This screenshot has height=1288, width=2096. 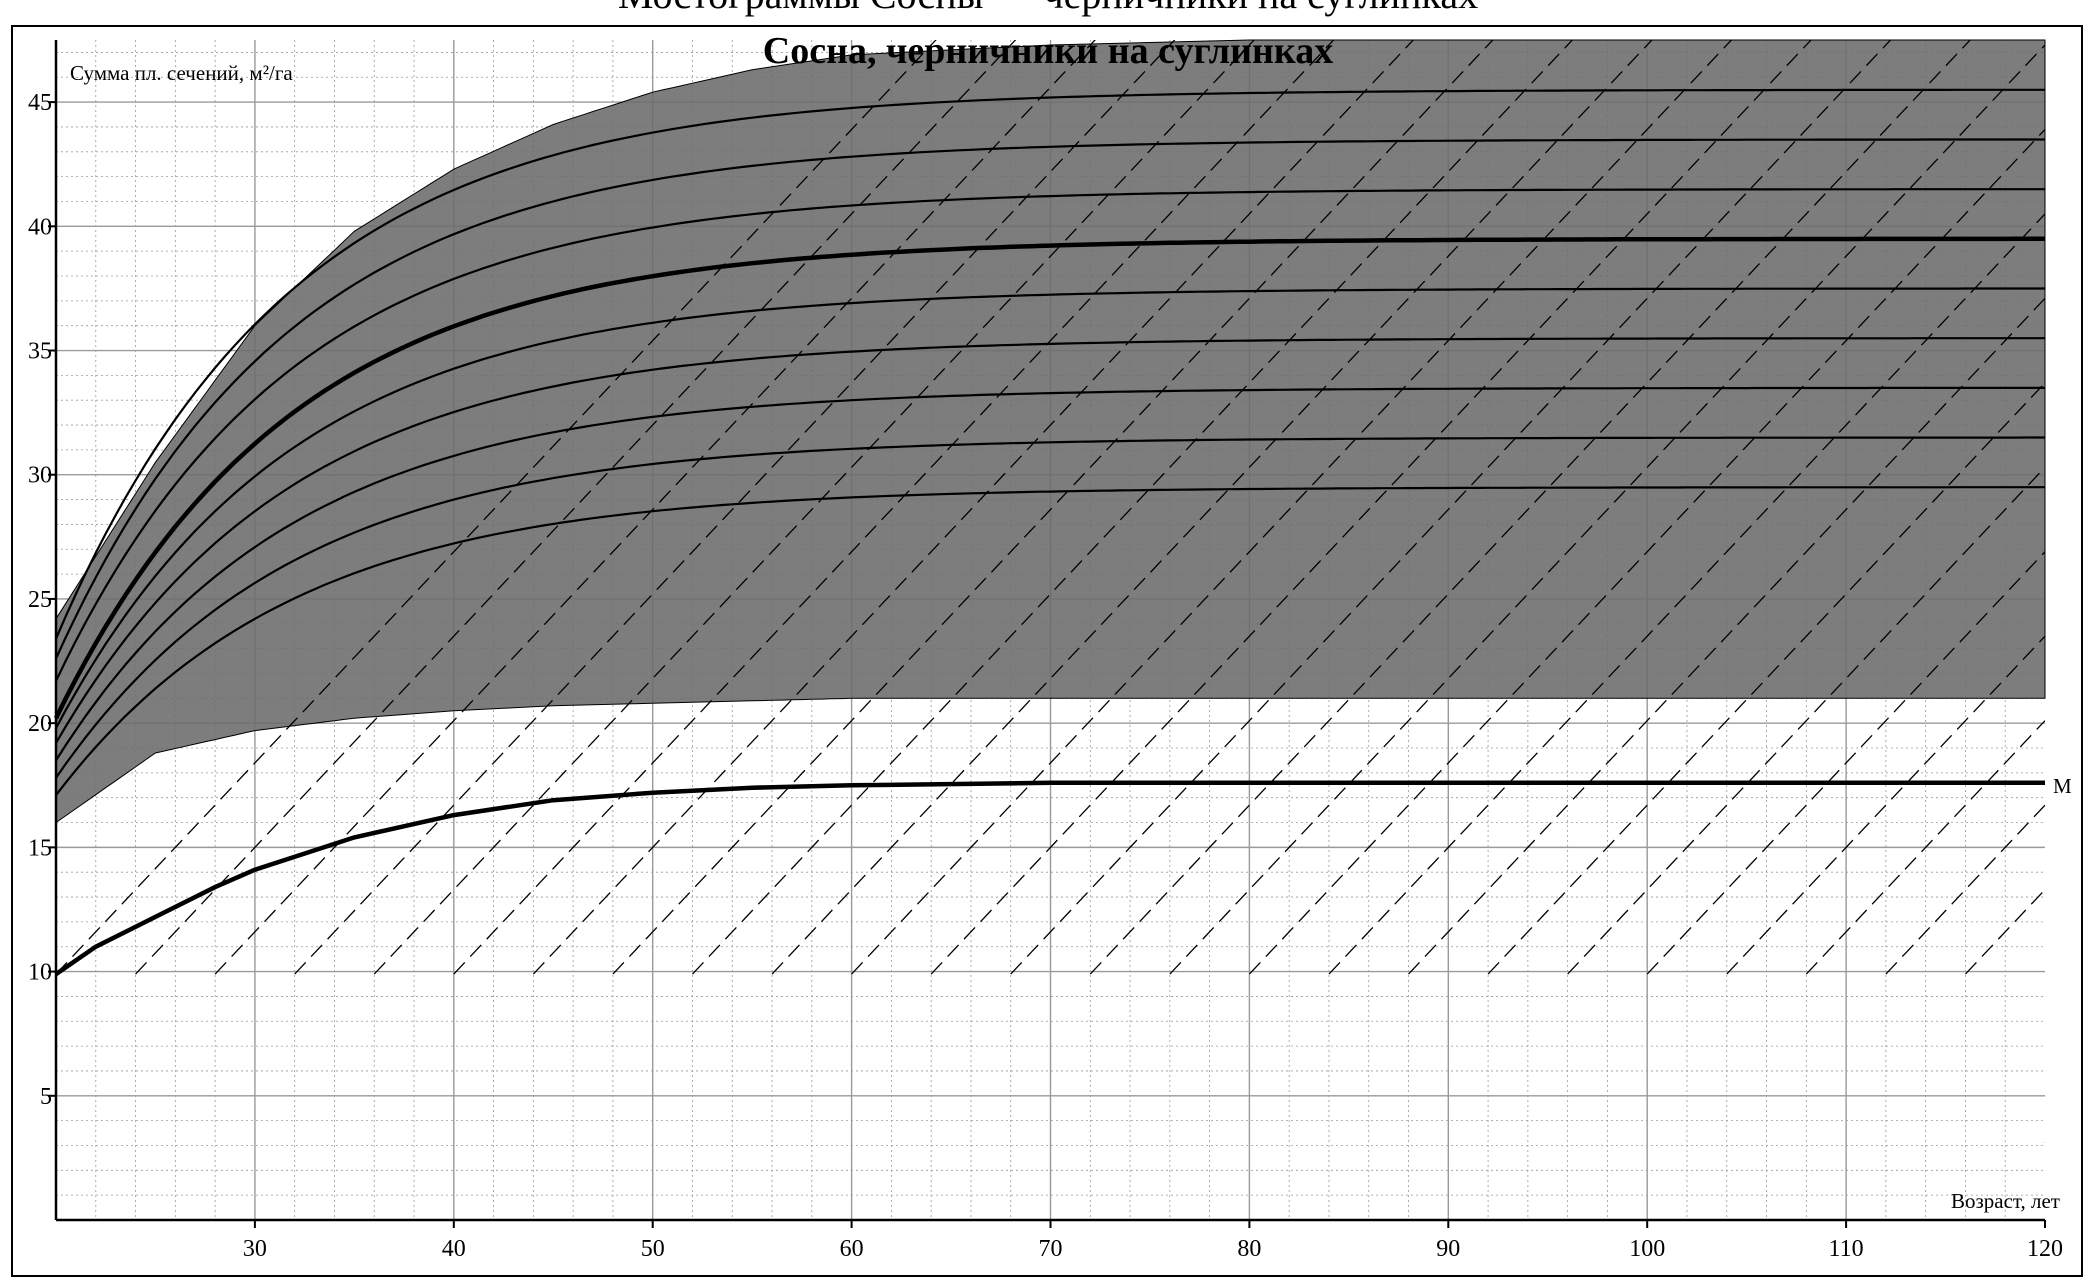 I want to click on x-tick-label: 120, so click(x=2045, y=1249).